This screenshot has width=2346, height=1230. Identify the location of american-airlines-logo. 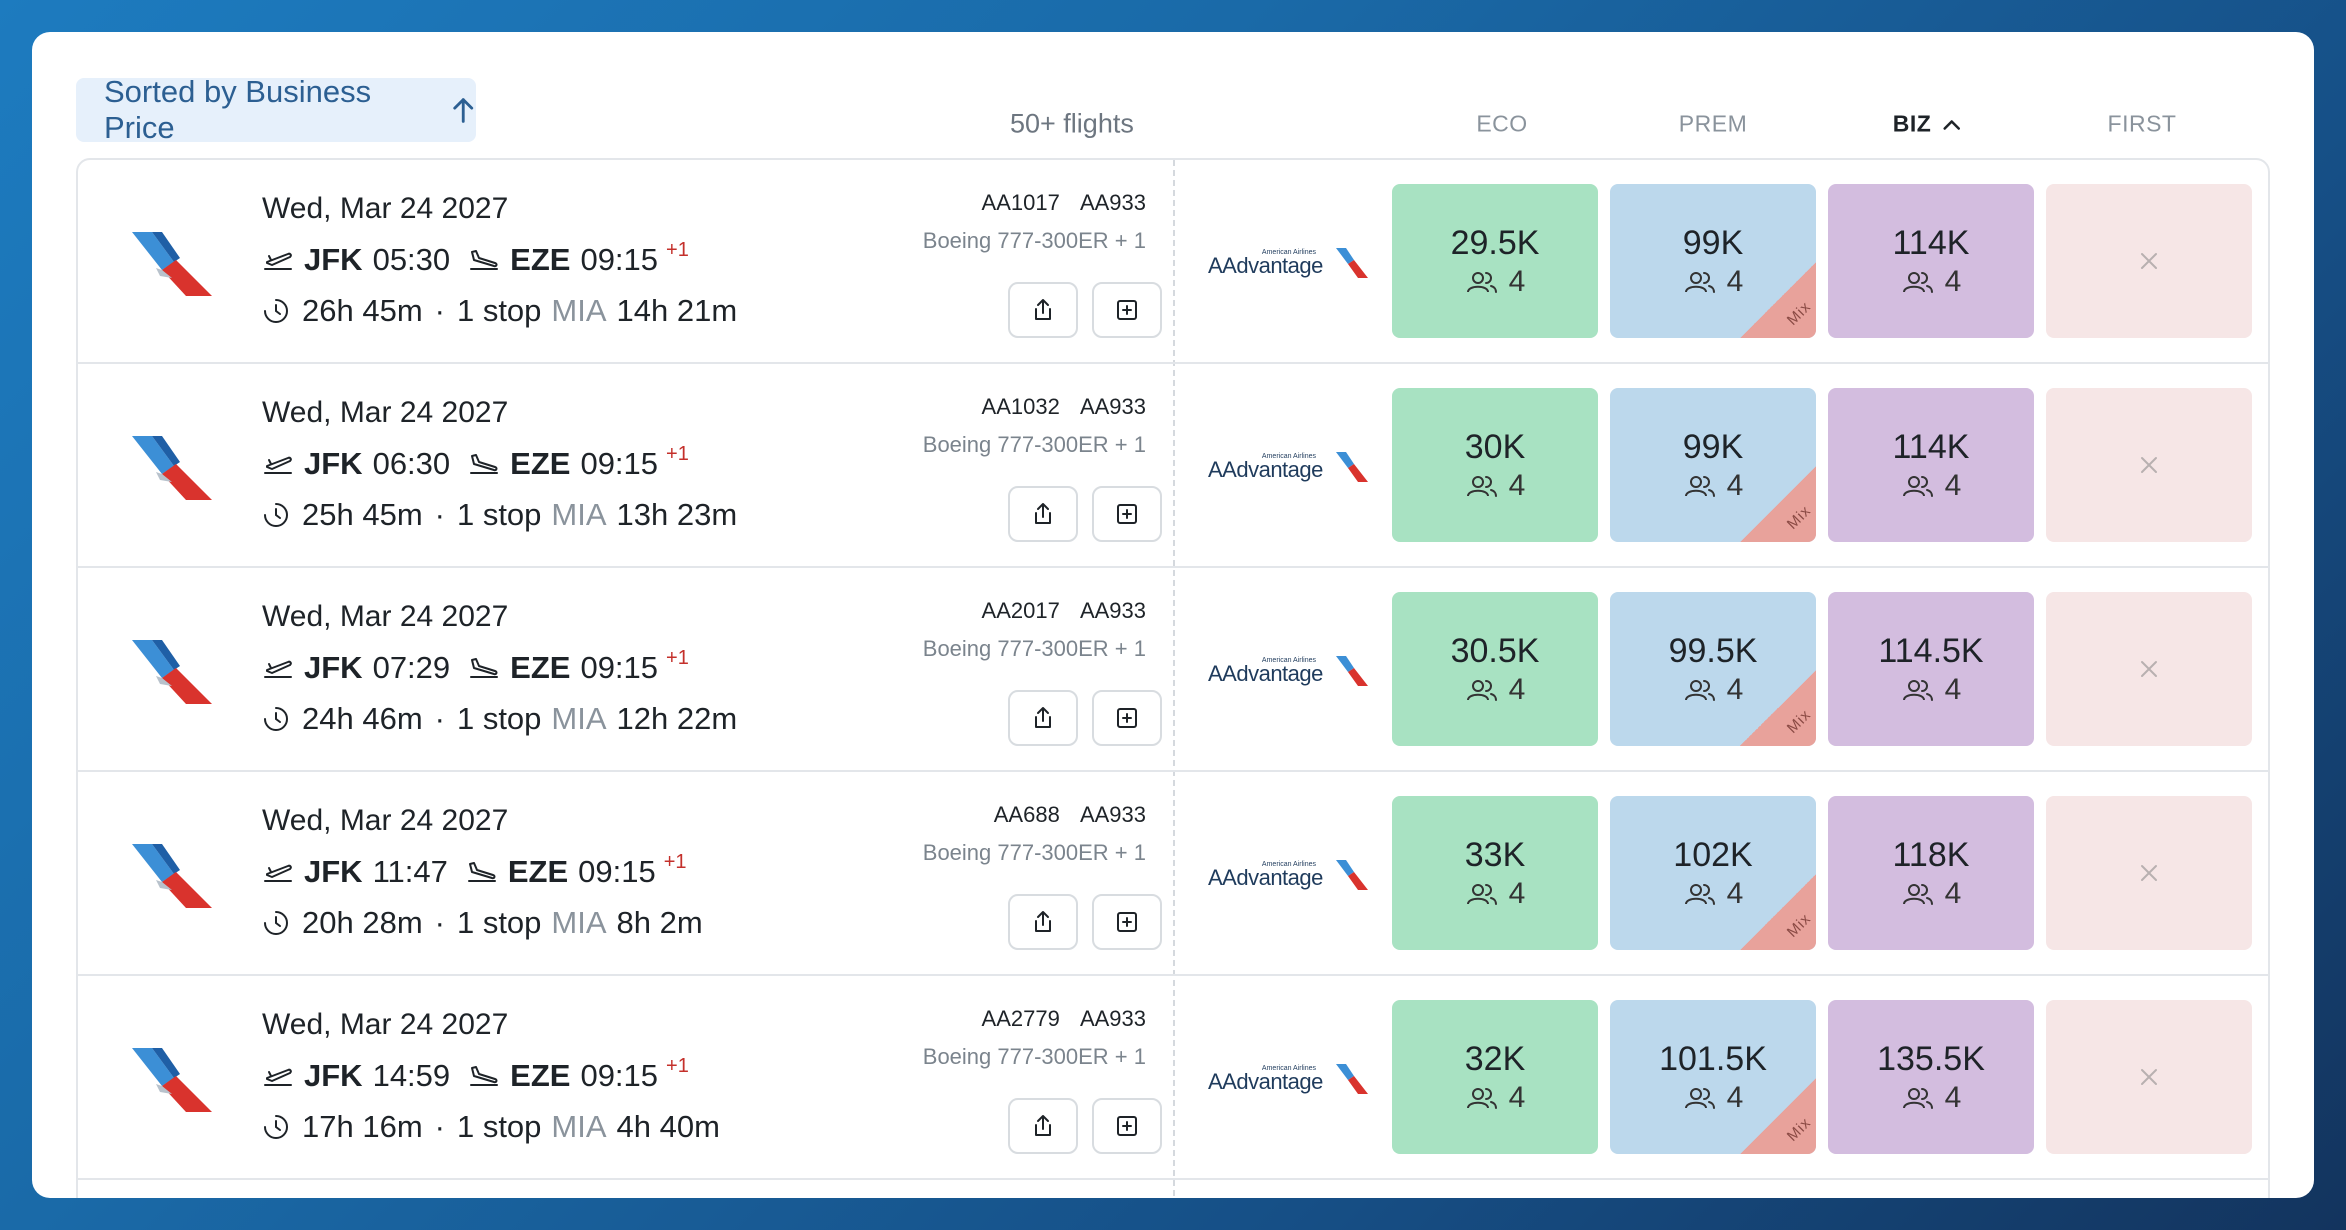
(172, 876).